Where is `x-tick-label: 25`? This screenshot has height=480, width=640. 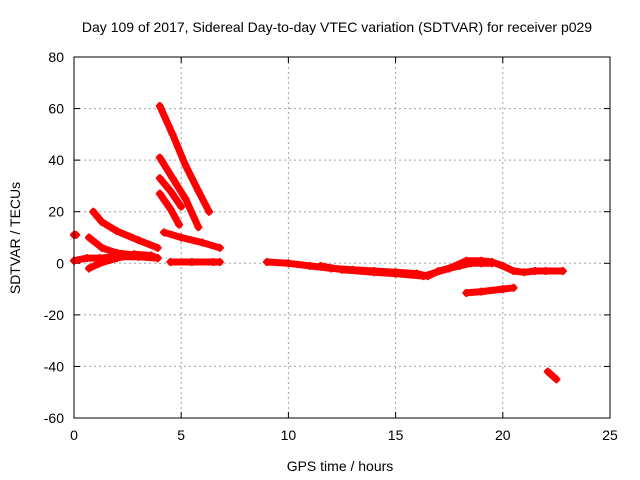 x-tick-label: 25 is located at coordinates (610, 435).